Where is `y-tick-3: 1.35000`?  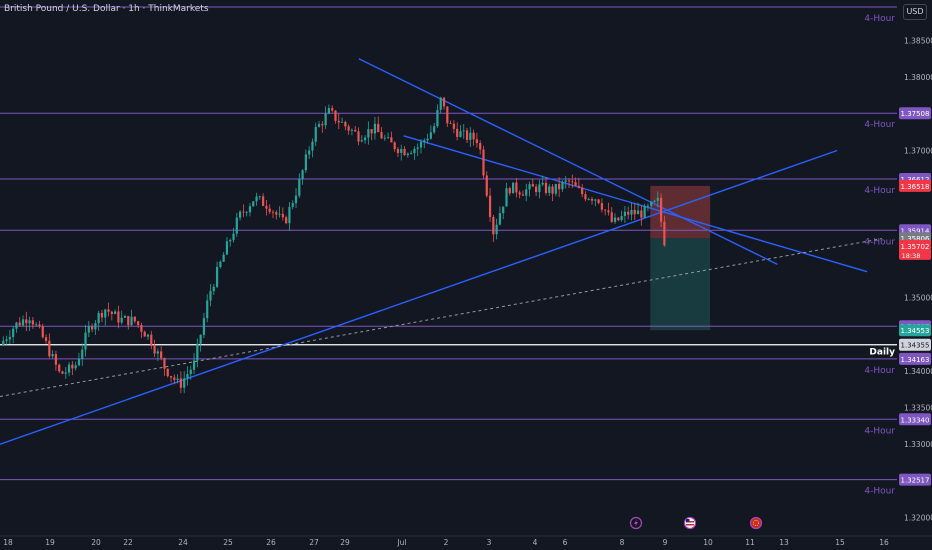 y-tick-3: 1.35000 is located at coordinates (918, 297).